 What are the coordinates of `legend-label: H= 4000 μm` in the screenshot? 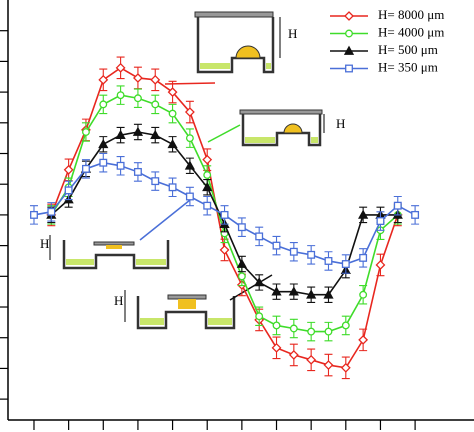 It's located at (411, 31).